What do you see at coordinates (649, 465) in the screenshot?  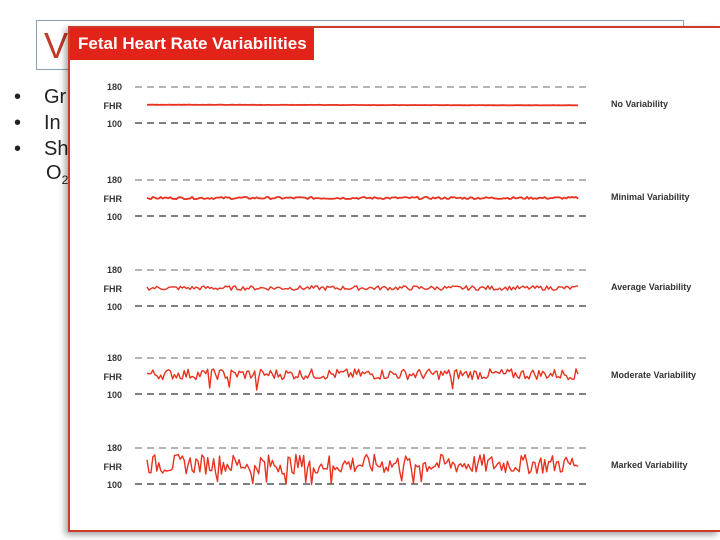 I see `series-label: Marked Variability` at bounding box center [649, 465].